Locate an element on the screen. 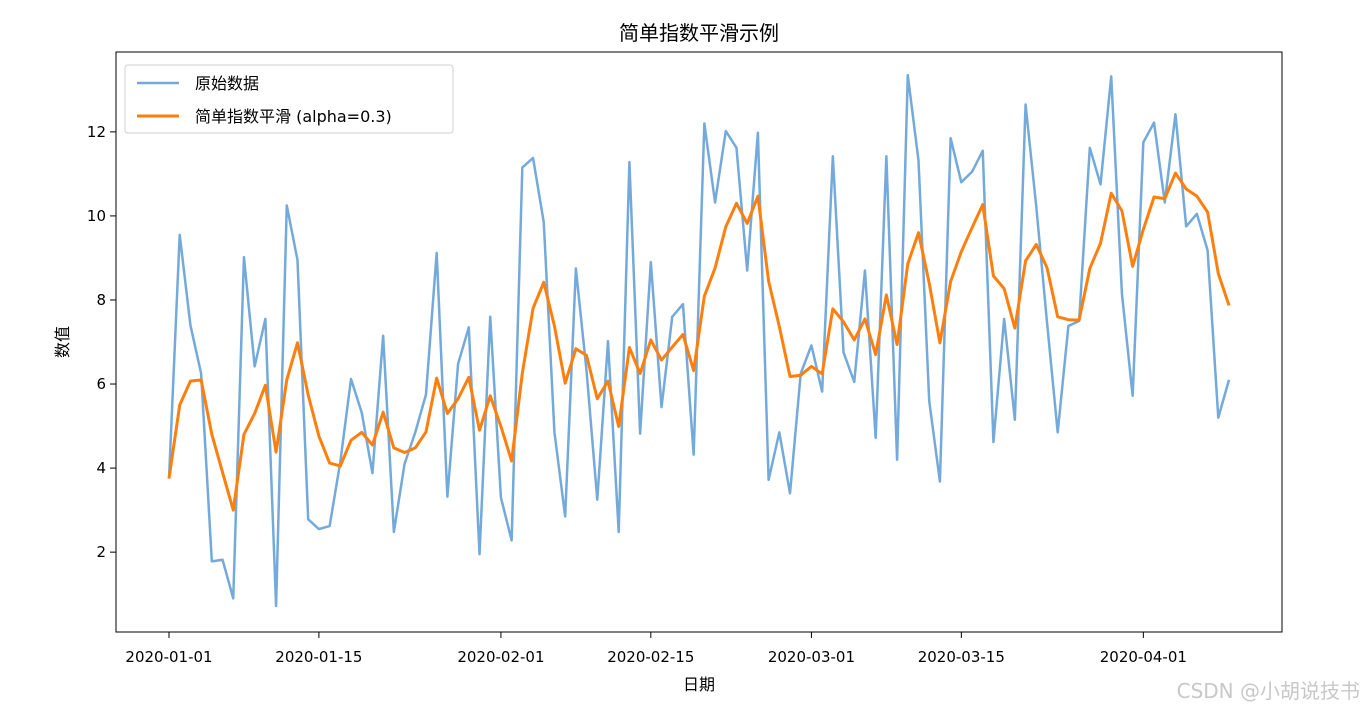 The width and height of the screenshot is (1366, 714). legend: 原始数据 简单指数平滑 (alpha=0.3) is located at coordinates (289, 99).